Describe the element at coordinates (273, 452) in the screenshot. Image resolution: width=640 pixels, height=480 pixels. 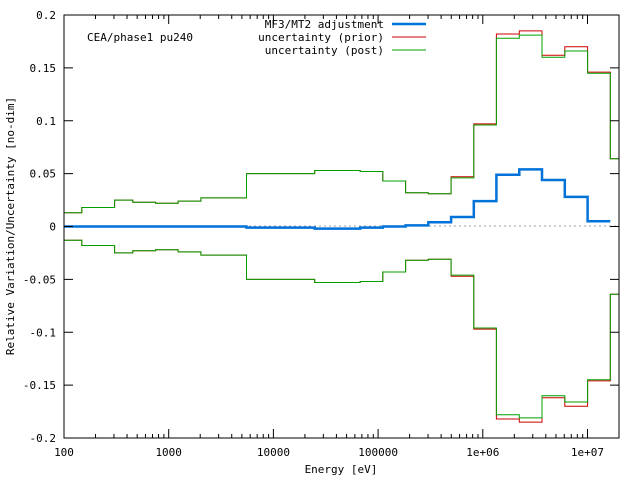
I see `x-tick-label: 10000` at that location.